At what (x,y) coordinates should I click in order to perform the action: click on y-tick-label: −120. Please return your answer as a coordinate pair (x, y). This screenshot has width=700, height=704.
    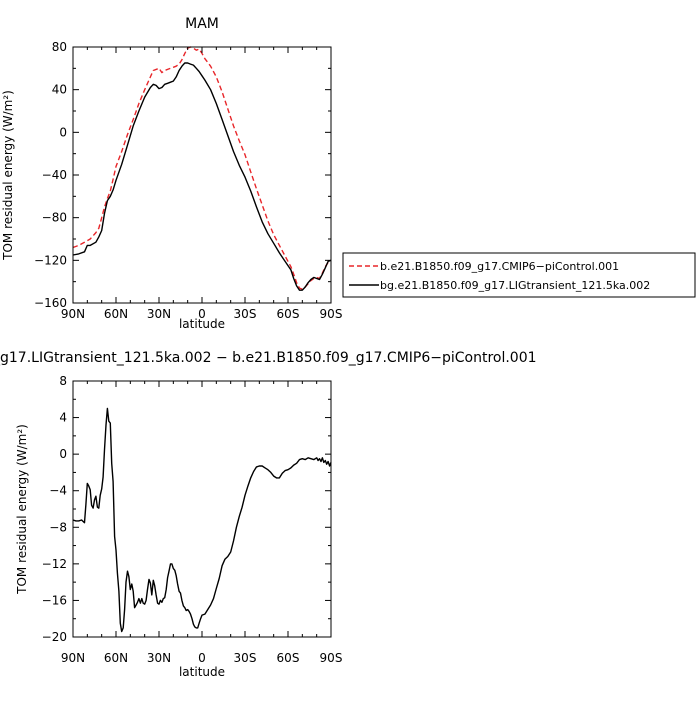
    Looking at the image, I should click on (50, 260).